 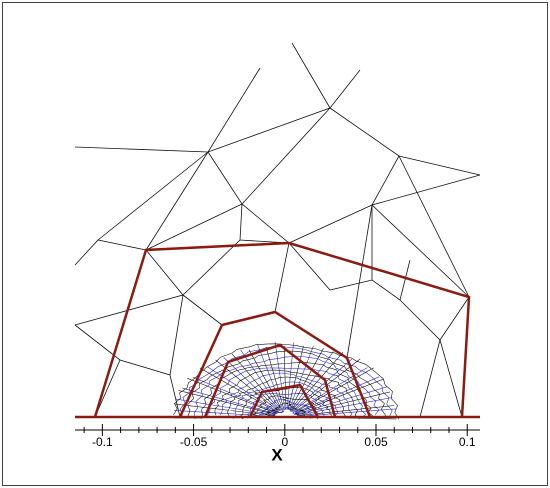 I want to click on x-tick-label: -0.1, so click(x=102, y=442).